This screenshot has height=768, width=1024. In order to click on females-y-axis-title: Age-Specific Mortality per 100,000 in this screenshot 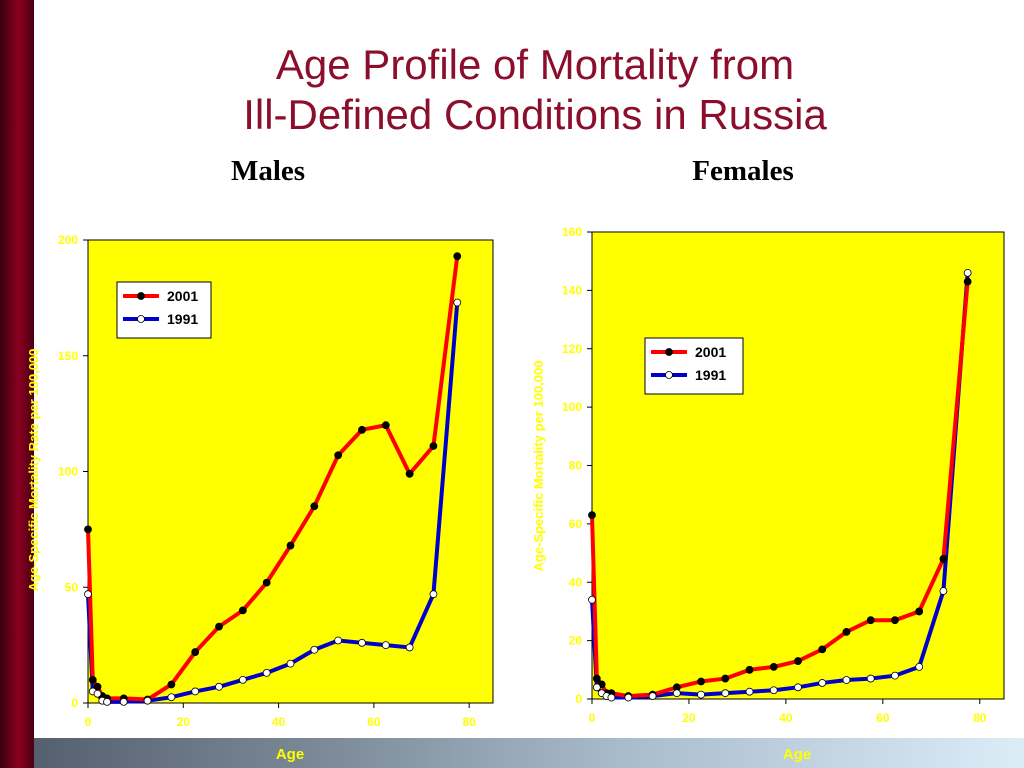, I will do `click(538, 466)`.